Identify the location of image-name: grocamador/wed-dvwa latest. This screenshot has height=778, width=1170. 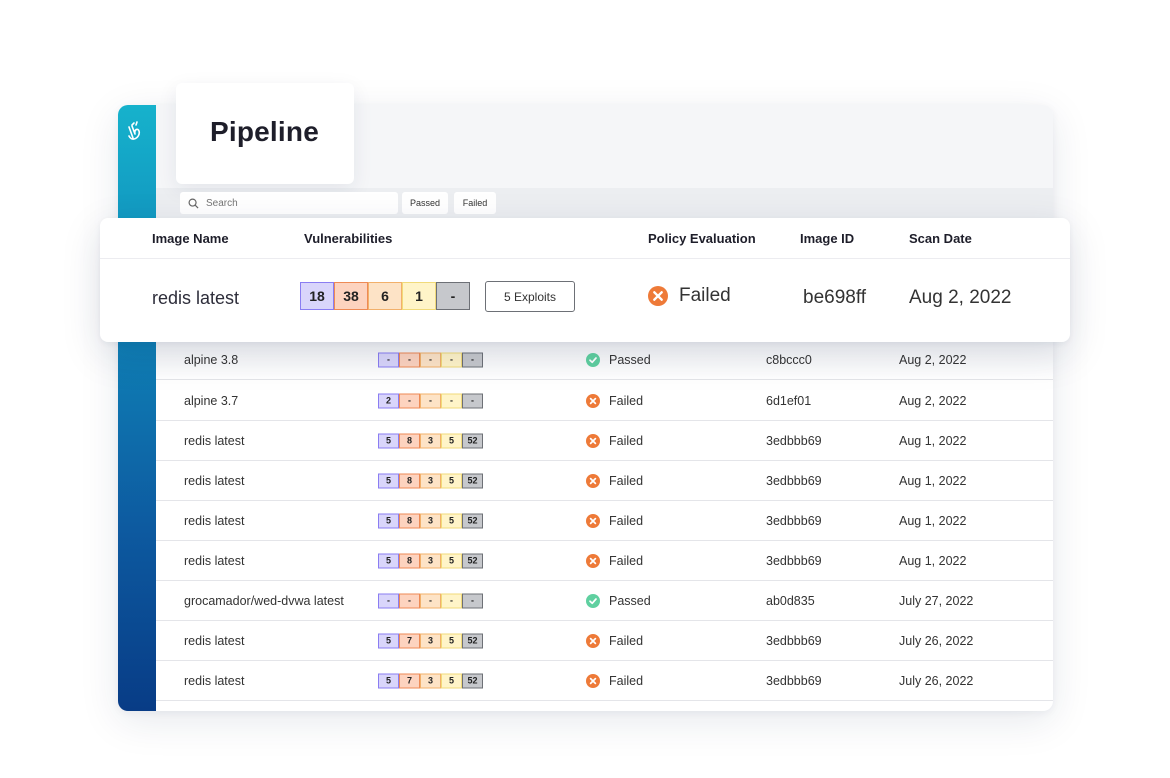
(264, 600).